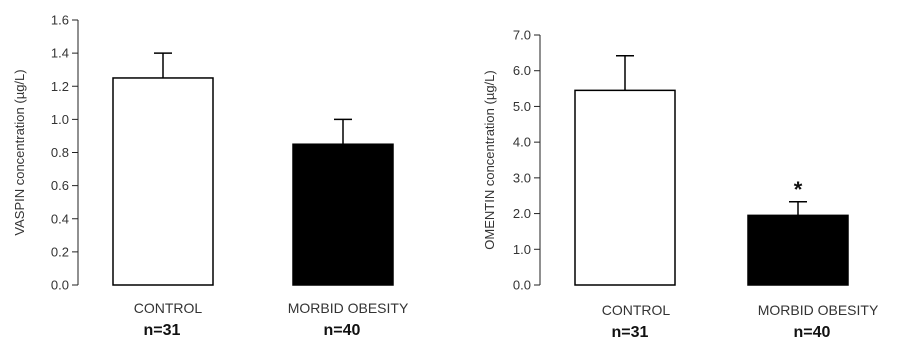 The height and width of the screenshot is (345, 904). I want to click on y-tick-label: 4.0, so click(522, 142).